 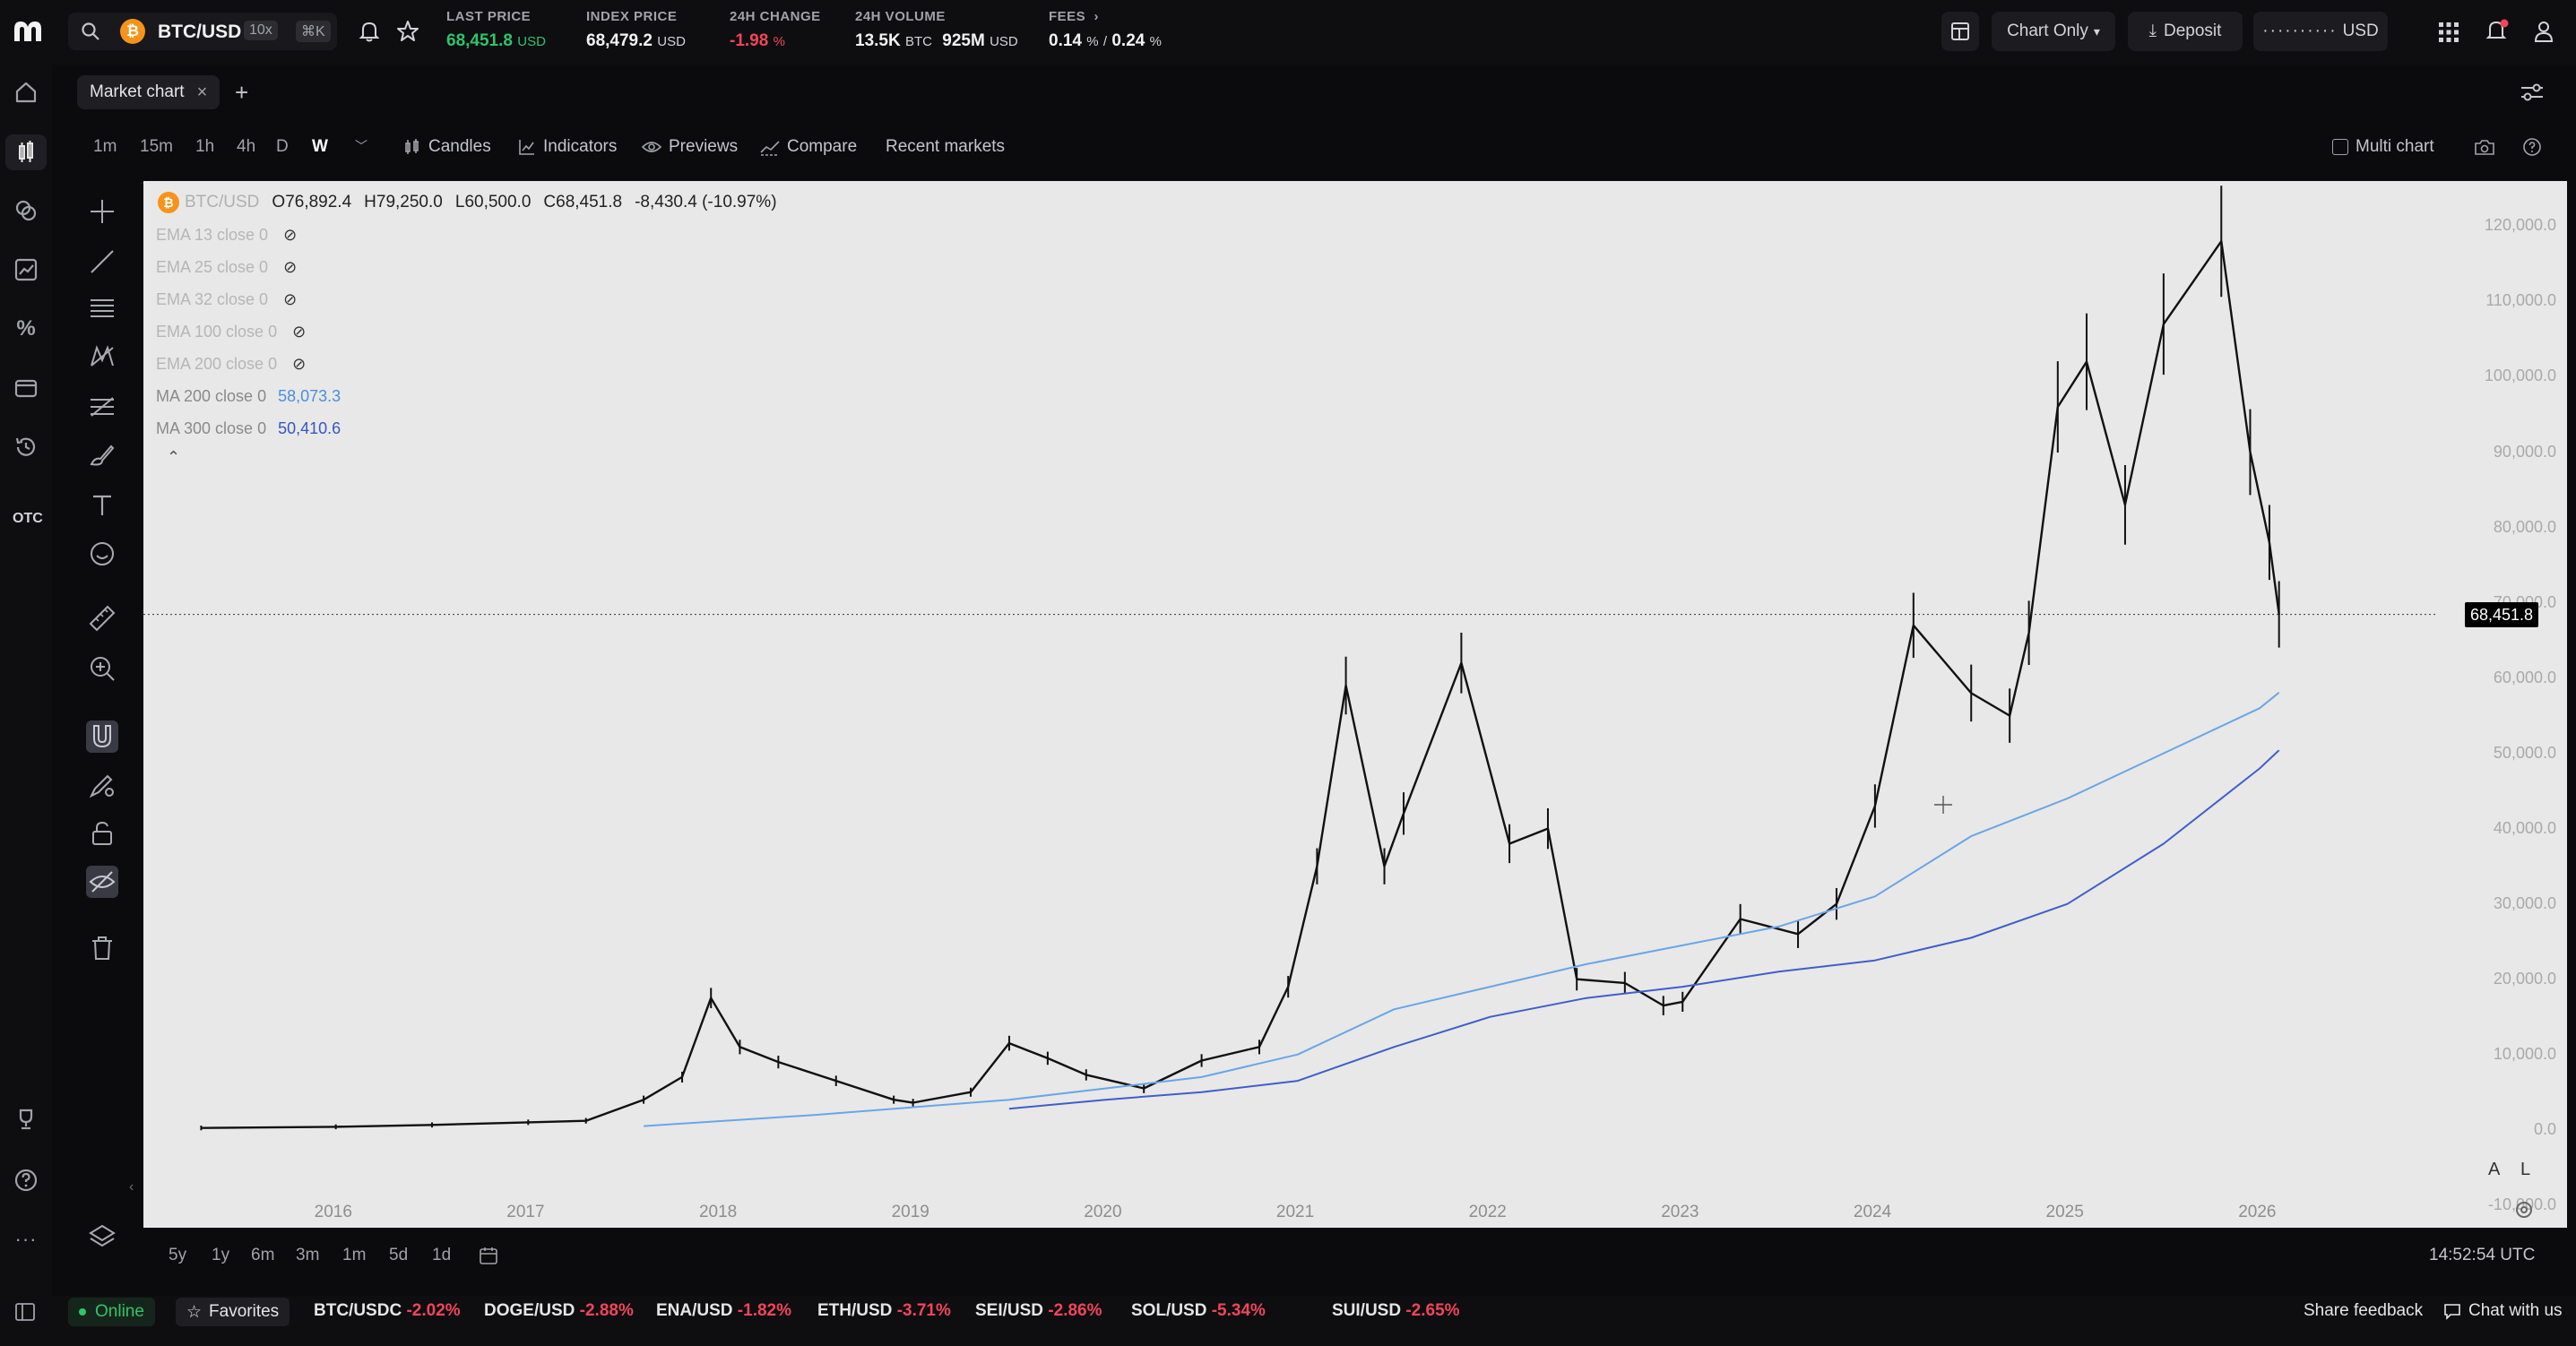 What do you see at coordinates (156, 146) in the screenshot?
I see `timeframe-15m: 15m` at bounding box center [156, 146].